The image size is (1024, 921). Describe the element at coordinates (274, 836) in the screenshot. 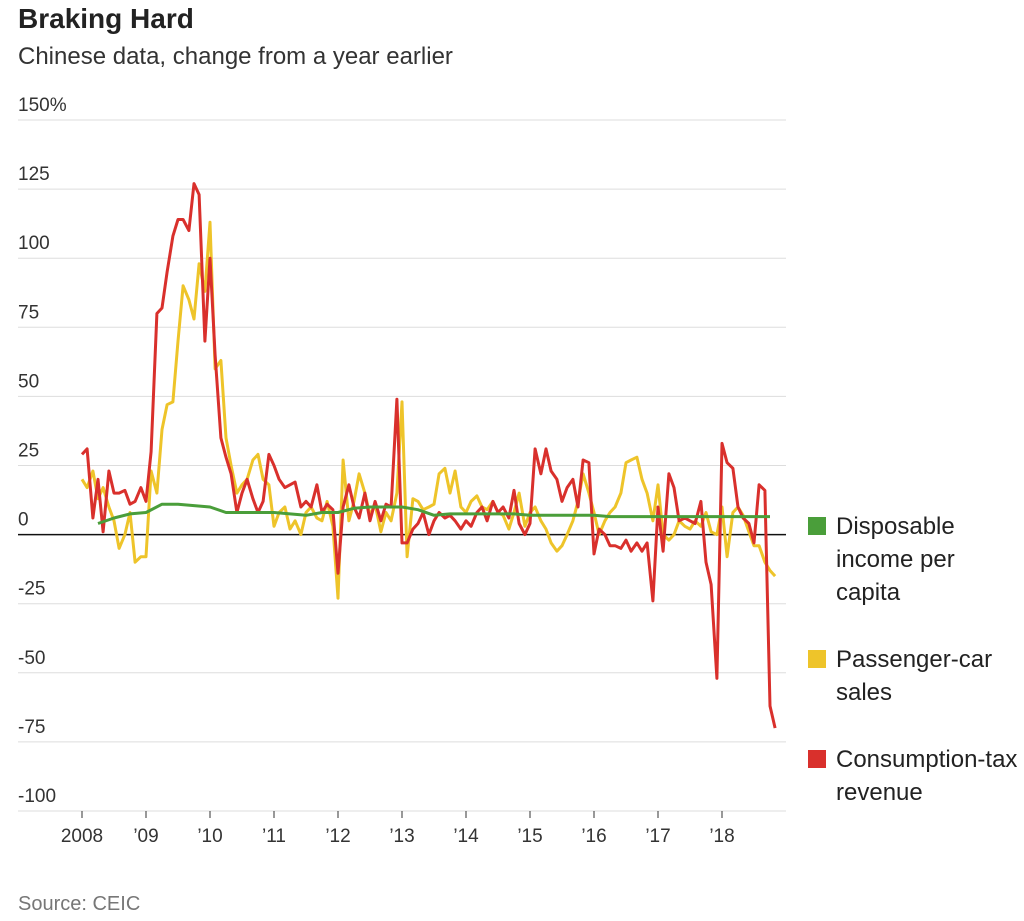

I see `x-tick-label: ’11` at that location.